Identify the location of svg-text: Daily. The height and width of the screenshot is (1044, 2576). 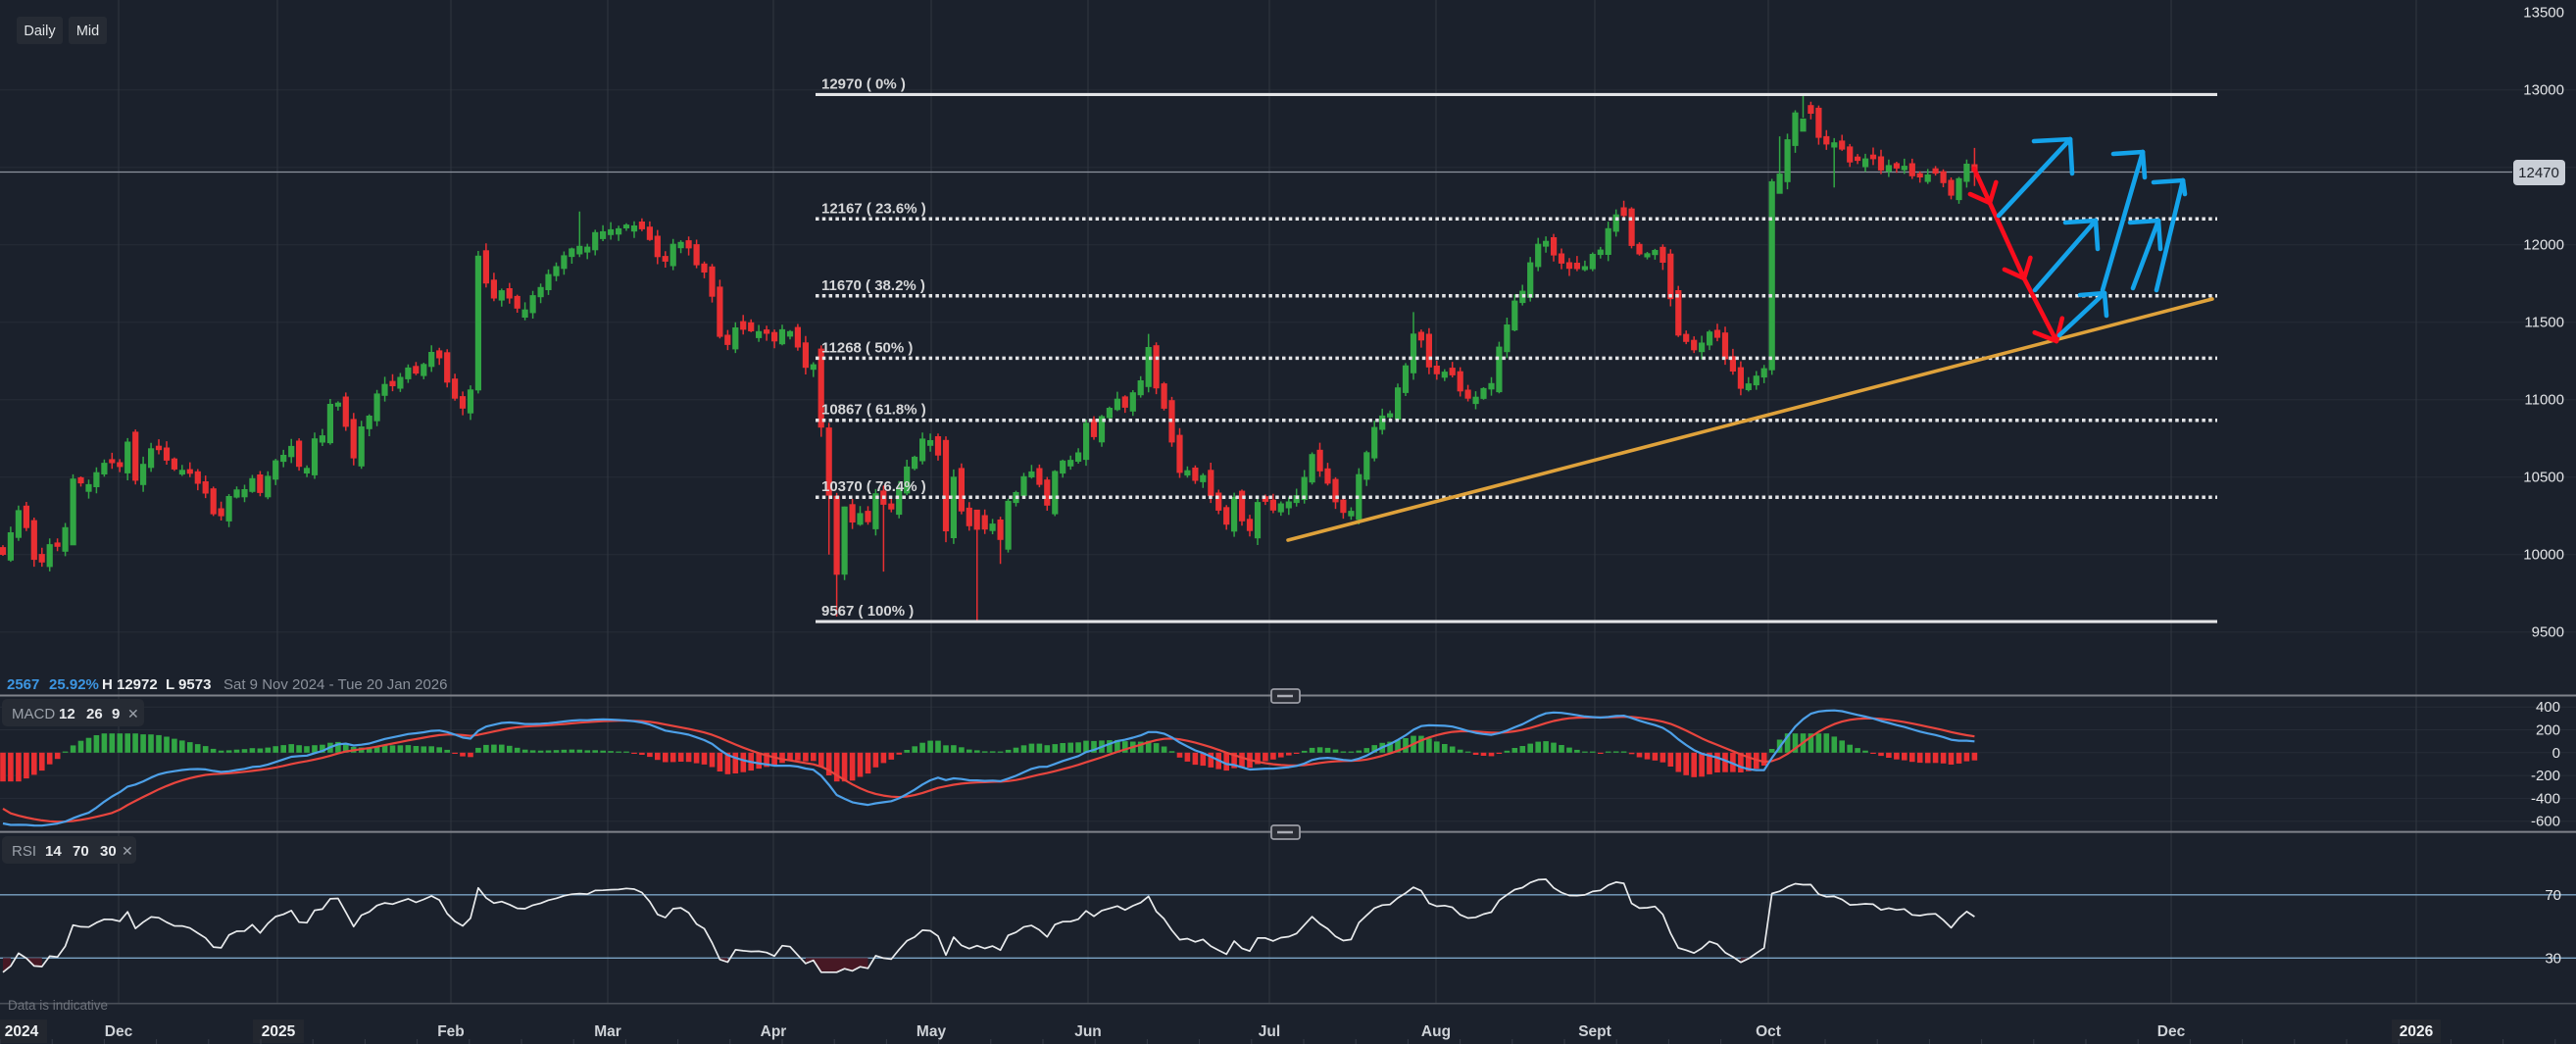
(40, 32).